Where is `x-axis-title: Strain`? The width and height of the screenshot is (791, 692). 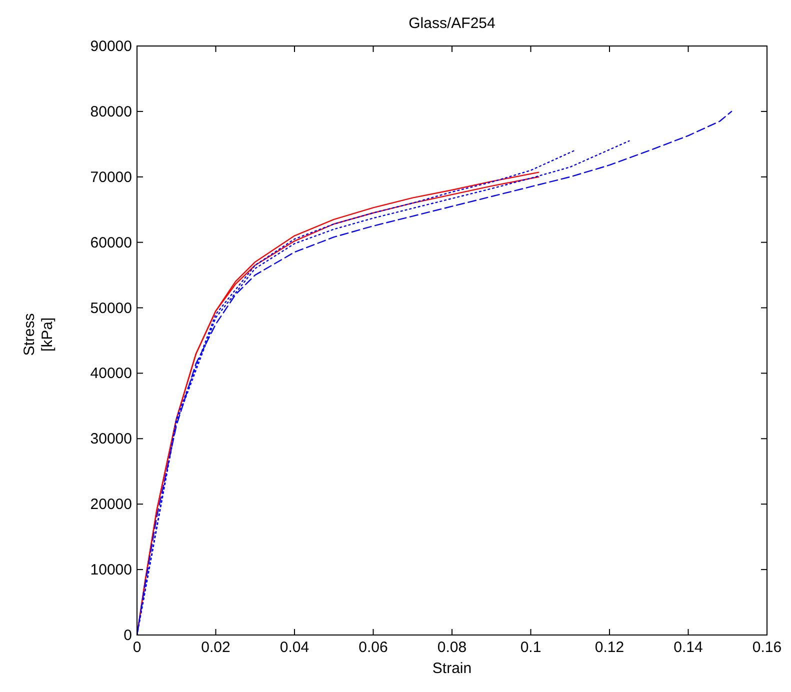
x-axis-title: Strain is located at coordinates (452, 668).